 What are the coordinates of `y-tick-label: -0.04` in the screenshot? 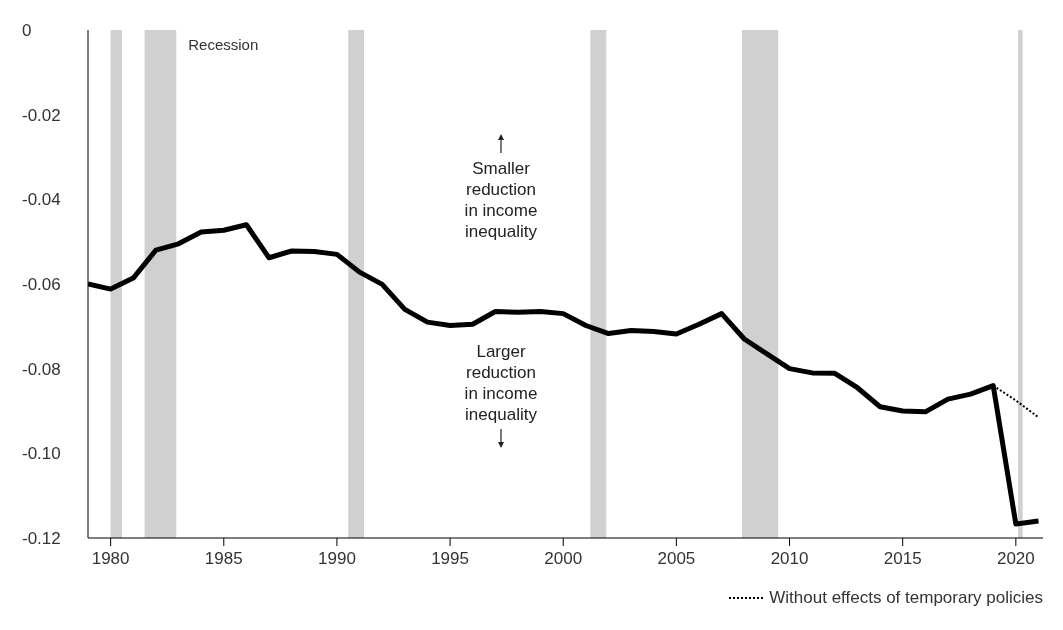 It's located at (41, 200).